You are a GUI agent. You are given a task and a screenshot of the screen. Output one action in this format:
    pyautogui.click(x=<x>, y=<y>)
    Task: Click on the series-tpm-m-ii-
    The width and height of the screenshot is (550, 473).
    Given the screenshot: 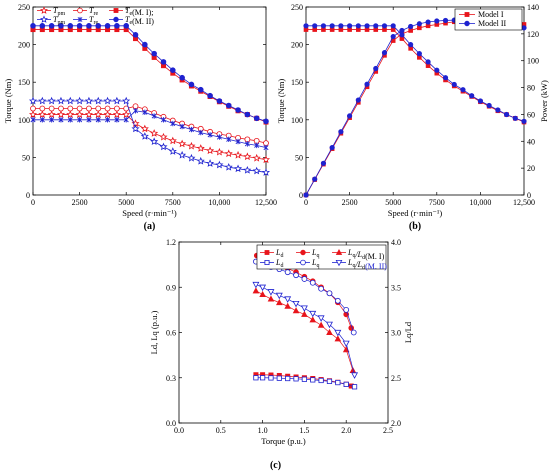 What is the action you would take?
    pyautogui.click(x=149, y=136)
    